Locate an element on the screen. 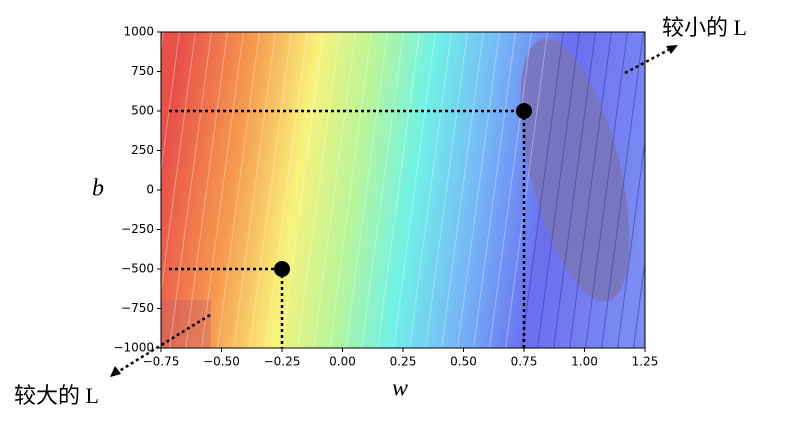 The image size is (786, 443). x-tick-label: −0.25 is located at coordinates (282, 362).